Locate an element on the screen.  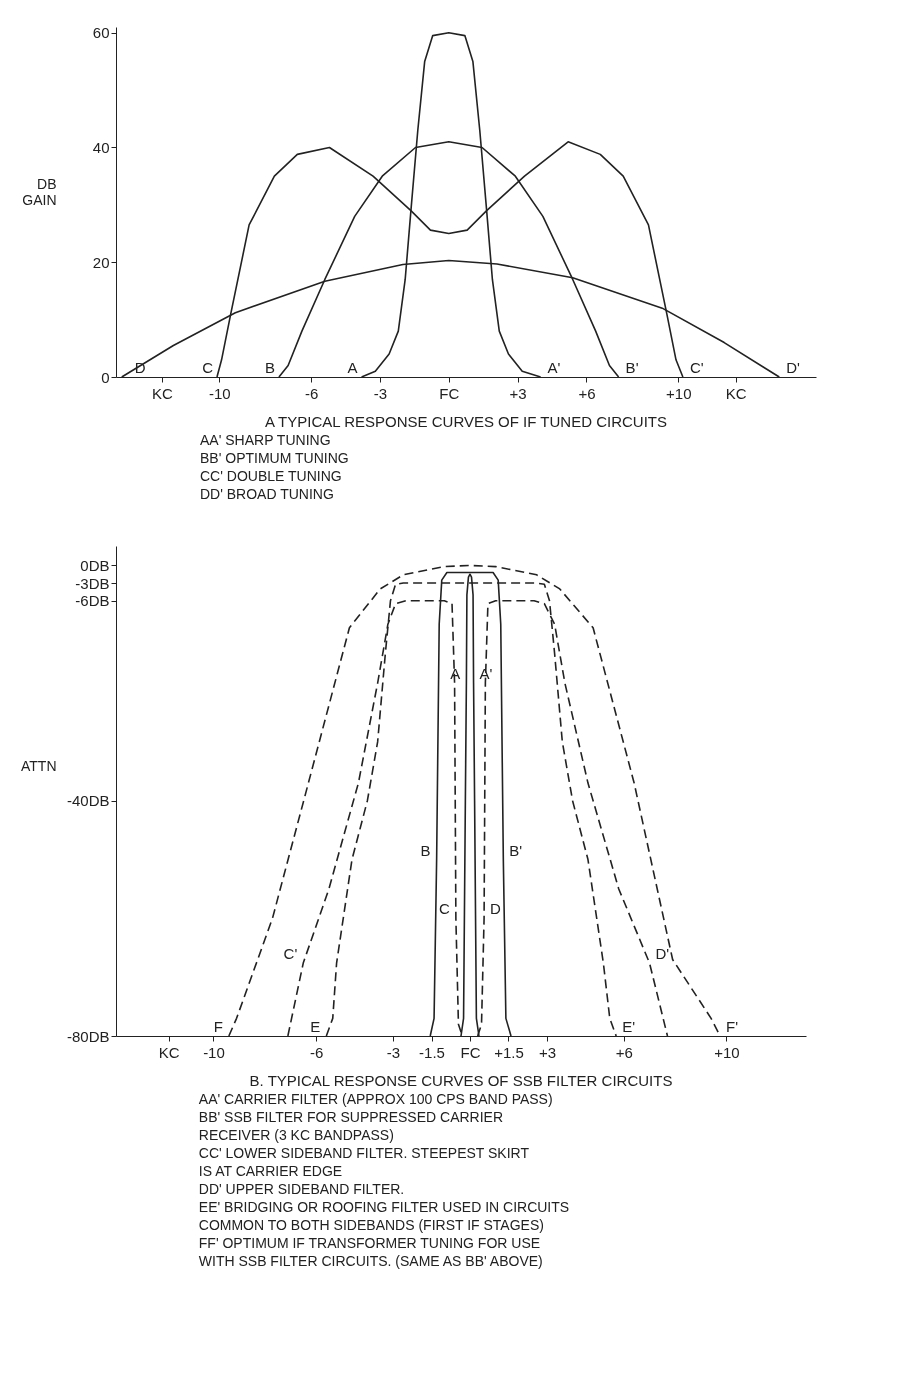
annotation: F is located at coordinates (218, 1026).